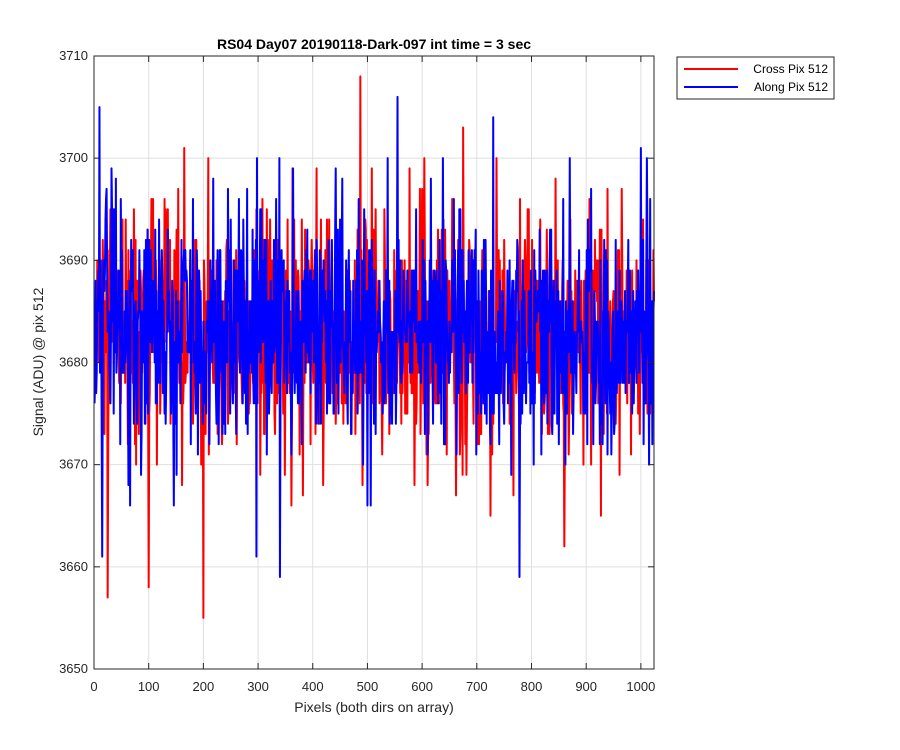  Describe the element at coordinates (73, 668) in the screenshot. I see `y-tick-label: 3650` at that location.